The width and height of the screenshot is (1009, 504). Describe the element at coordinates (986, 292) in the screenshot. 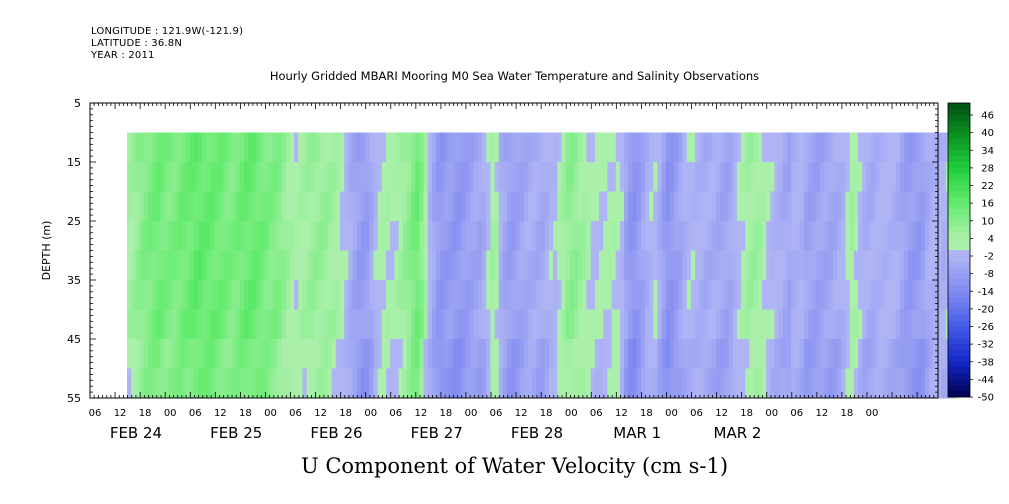

I see `colorbar-label: -14` at that location.